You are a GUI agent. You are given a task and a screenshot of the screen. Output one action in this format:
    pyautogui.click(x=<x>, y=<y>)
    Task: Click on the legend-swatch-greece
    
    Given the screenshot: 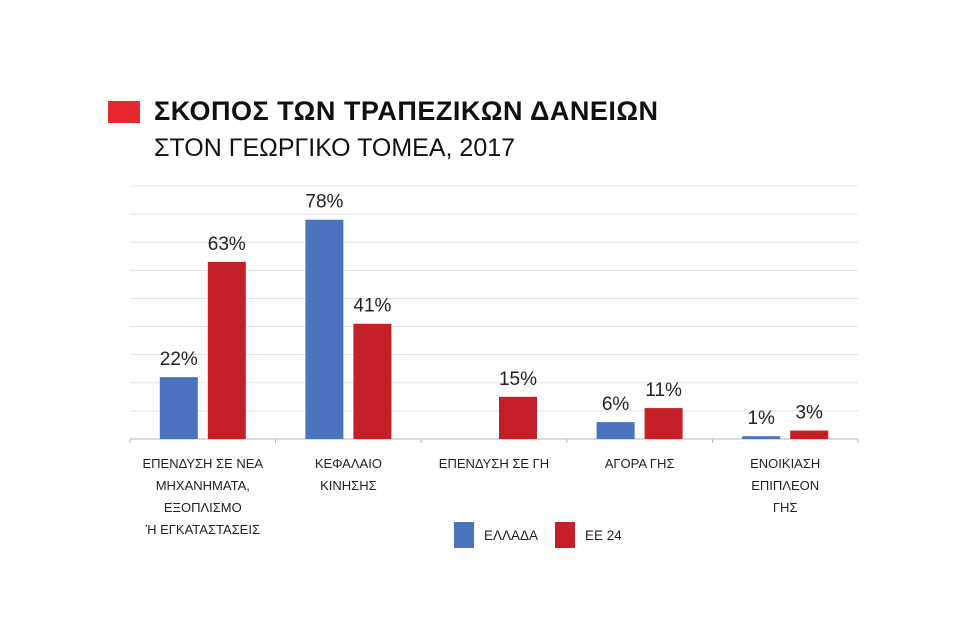 What is the action you would take?
    pyautogui.click(x=464, y=535)
    